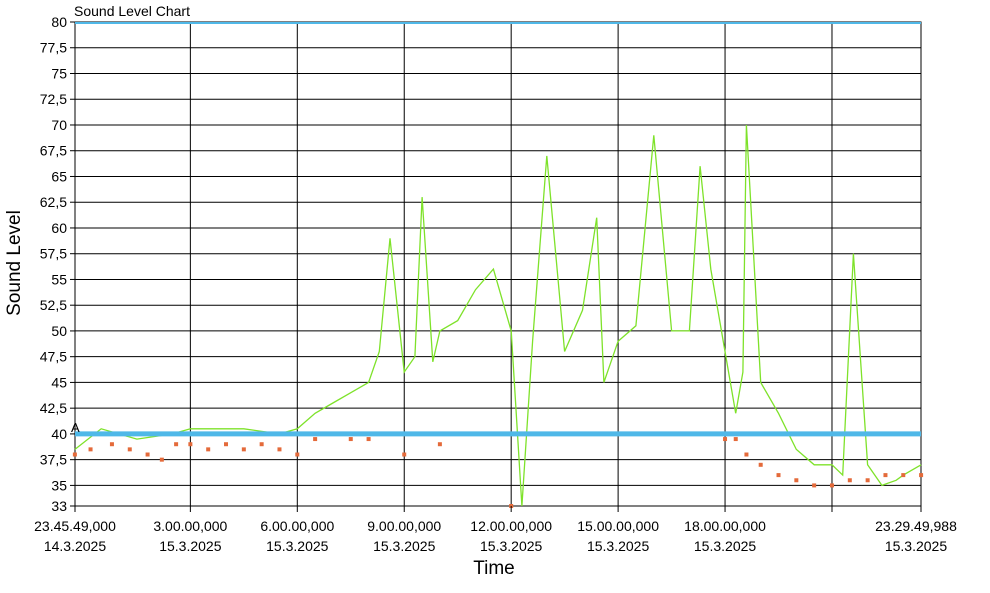  I want to click on x-tick-time: 15.00.00,000, so click(618, 526).